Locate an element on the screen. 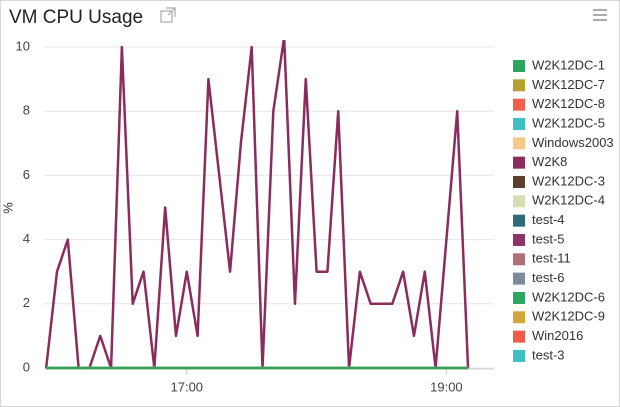 The image size is (620, 407). x-tick-label: 17:00 is located at coordinates (187, 386).